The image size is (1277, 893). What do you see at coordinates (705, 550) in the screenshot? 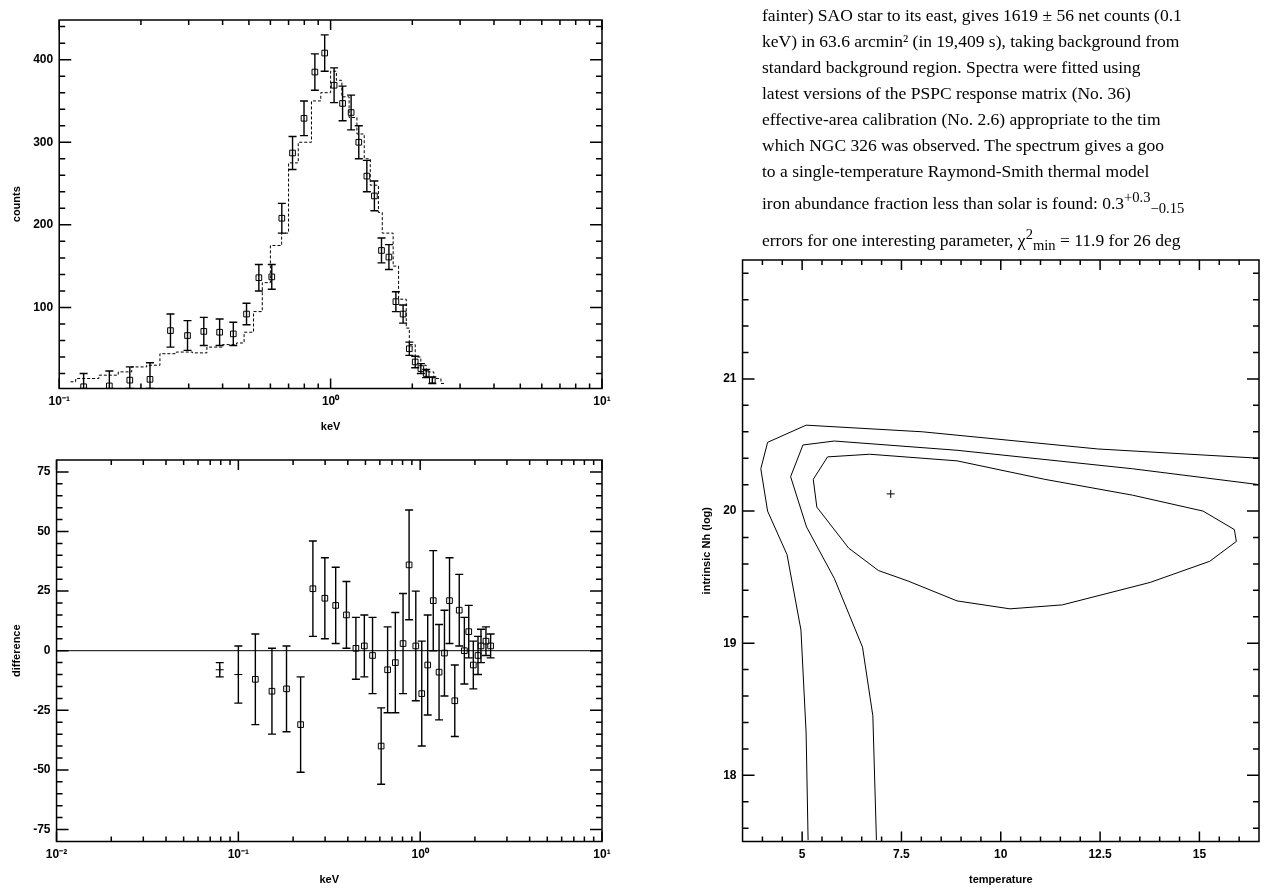
I see `y-axis-title: intrinsic Nh (log)` at bounding box center [705, 550].